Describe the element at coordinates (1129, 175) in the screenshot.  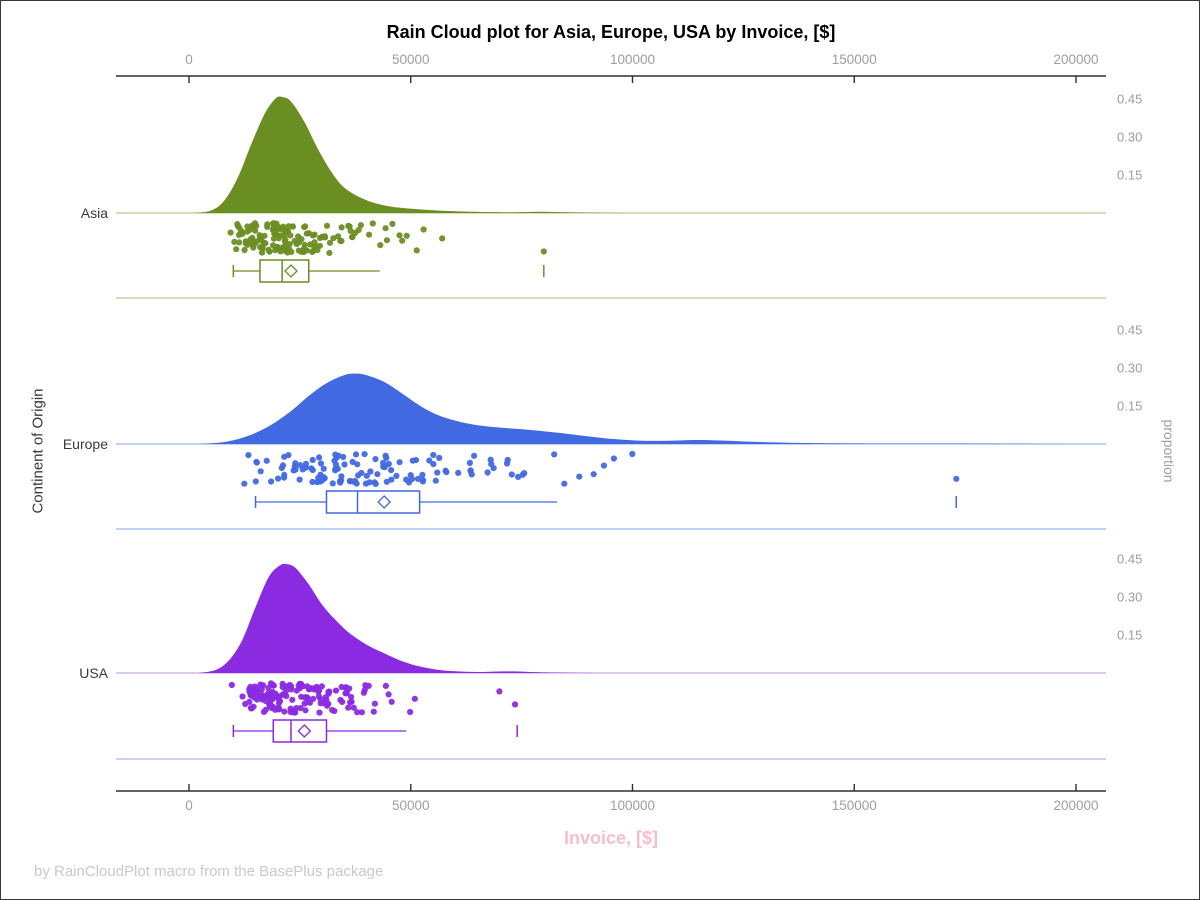
I see `proportion-tick-label: 0.15` at that location.